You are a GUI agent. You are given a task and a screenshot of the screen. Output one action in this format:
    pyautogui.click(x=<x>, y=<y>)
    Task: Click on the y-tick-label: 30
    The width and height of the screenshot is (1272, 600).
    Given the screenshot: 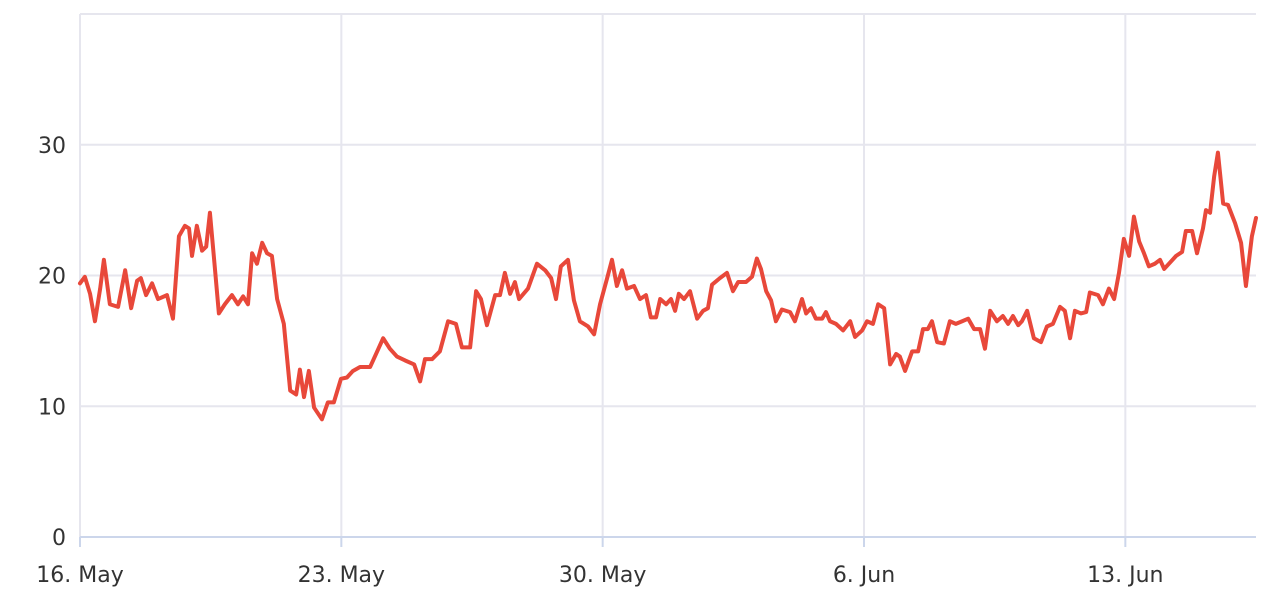 What is the action you would take?
    pyautogui.click(x=52, y=146)
    